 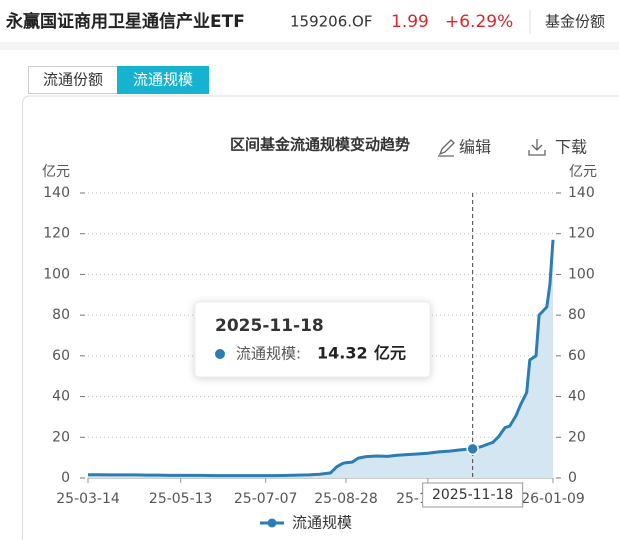 I want to click on hover-point, so click(x=472, y=449).